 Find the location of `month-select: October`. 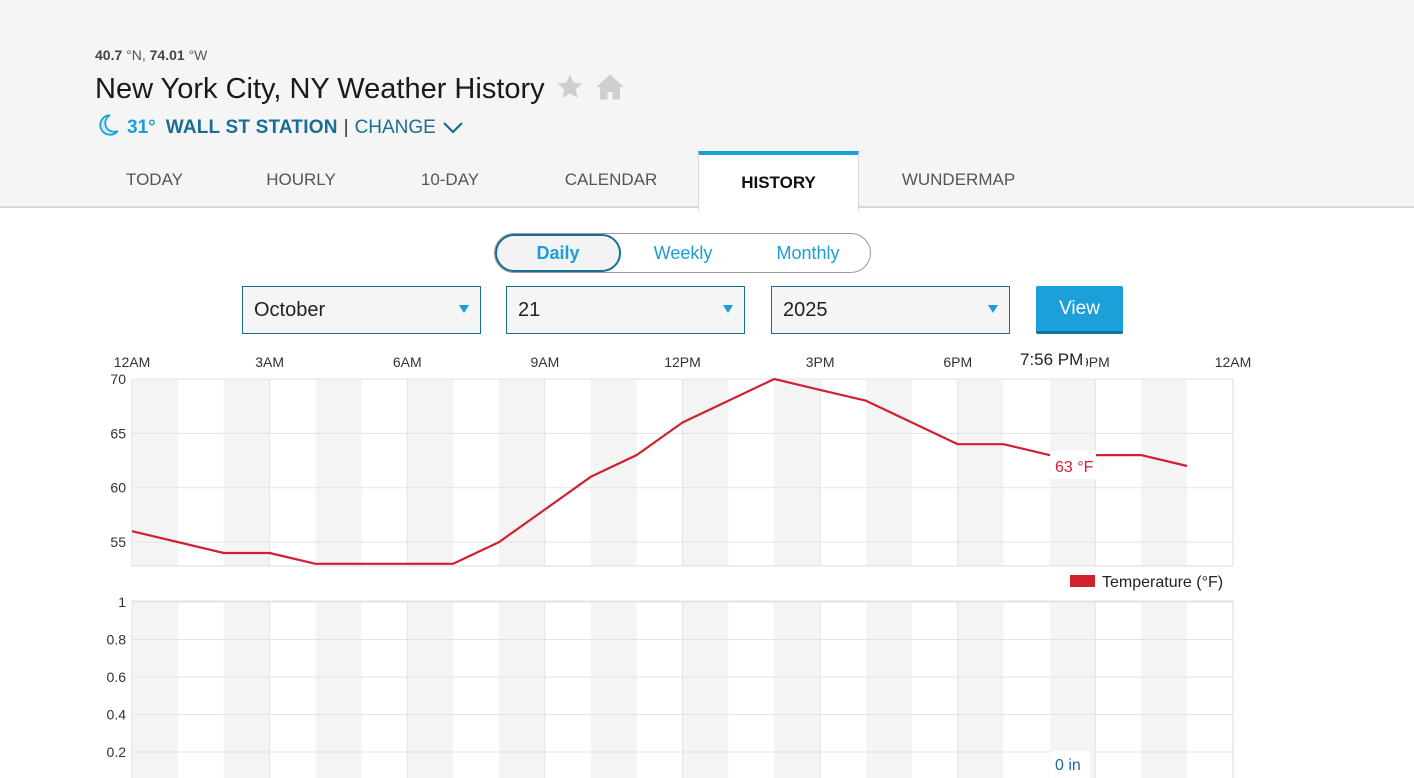

month-select: October is located at coordinates (361, 310).